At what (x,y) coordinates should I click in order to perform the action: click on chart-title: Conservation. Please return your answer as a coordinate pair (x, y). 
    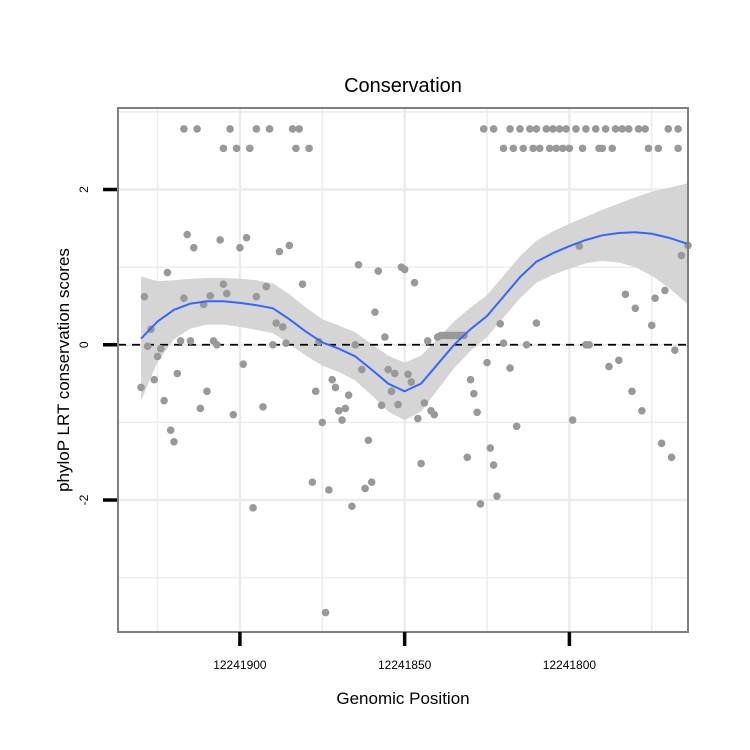
    Looking at the image, I should click on (403, 86).